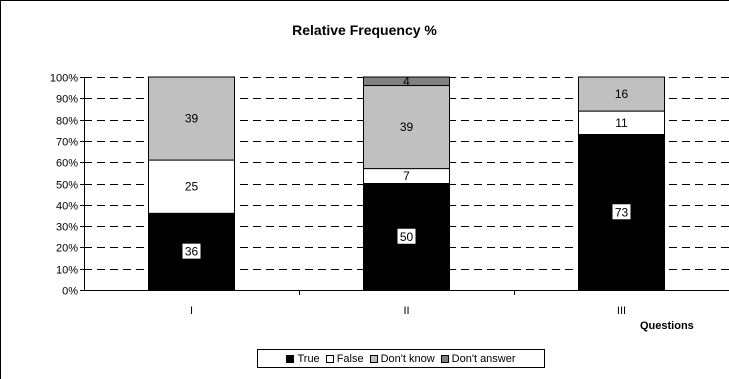 Image resolution: width=729 pixels, height=379 pixels. Describe the element at coordinates (67, 228) in the screenshot. I see `y-tick-label: 30%` at that location.